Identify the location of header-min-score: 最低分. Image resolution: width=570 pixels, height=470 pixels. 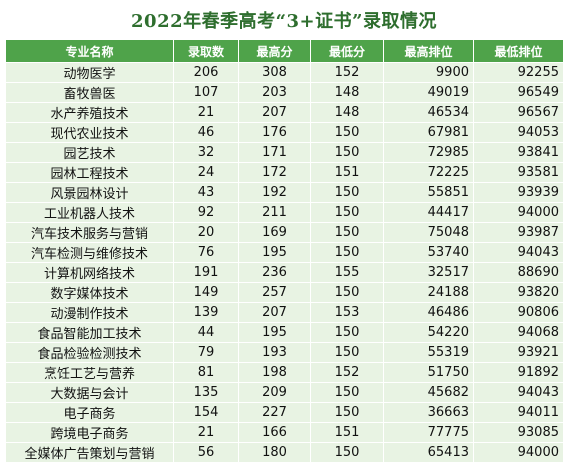
(347, 51).